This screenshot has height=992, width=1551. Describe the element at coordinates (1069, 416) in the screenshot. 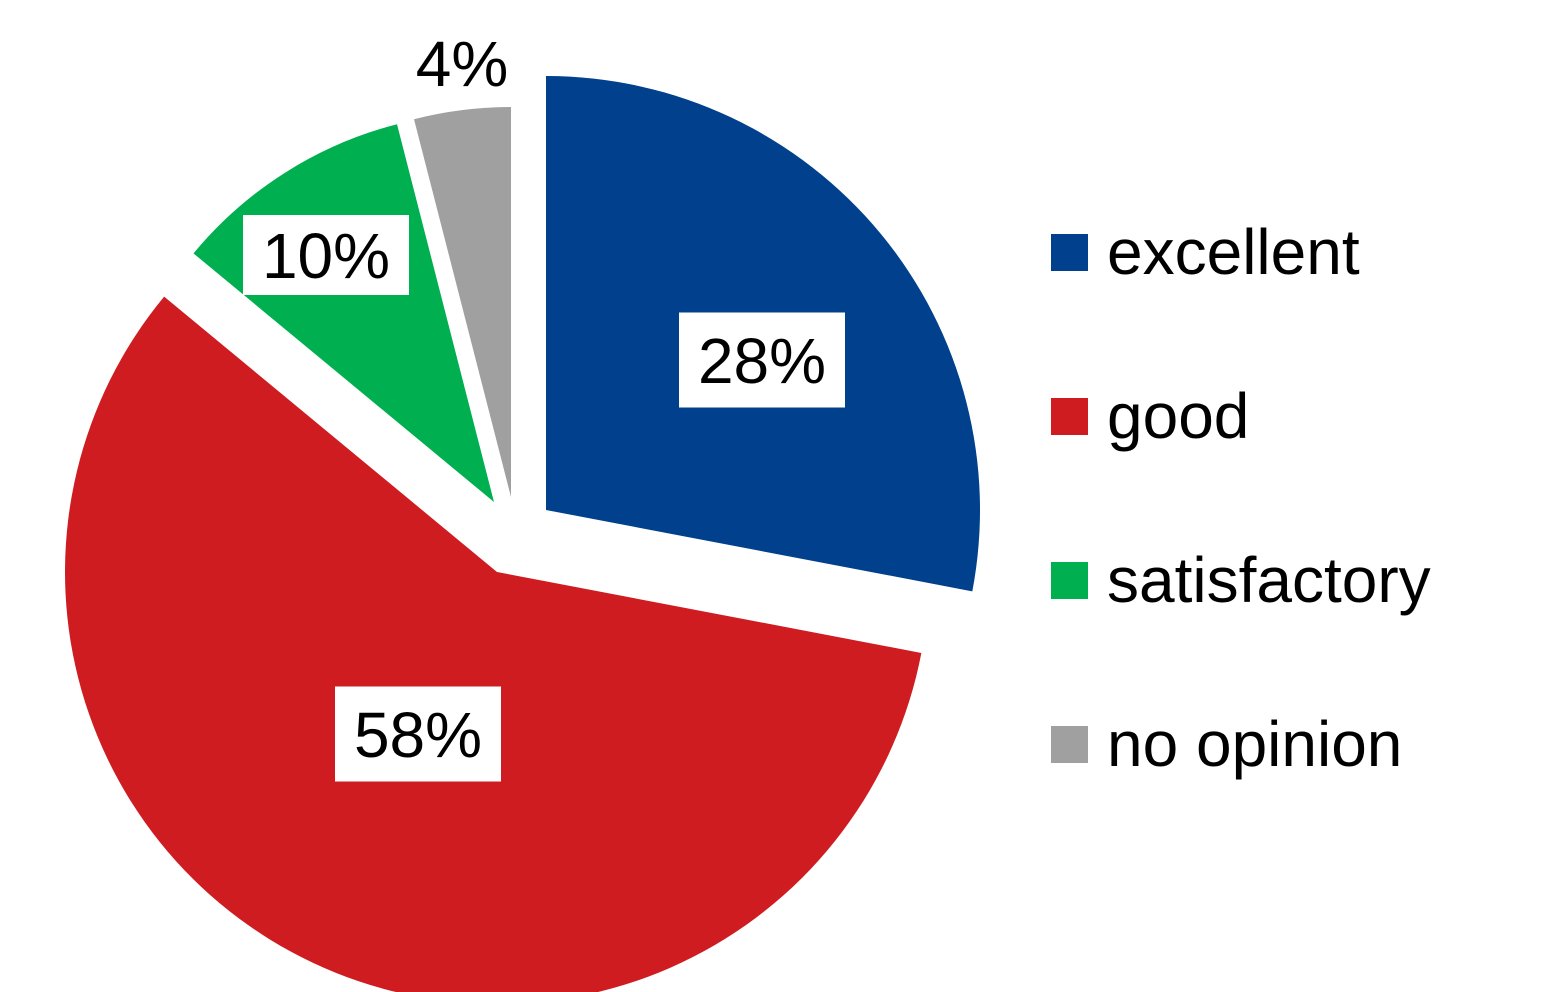

I see `legend-swatch-good` at that location.